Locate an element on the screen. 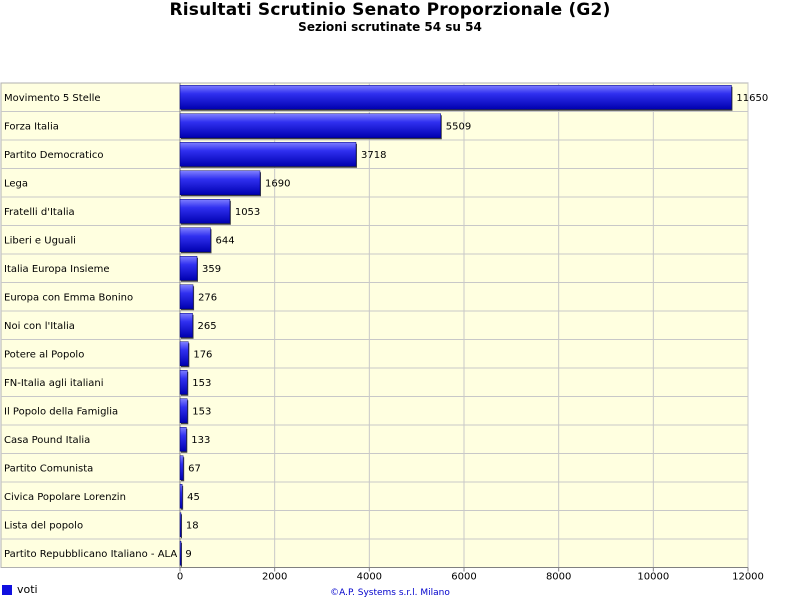 This screenshot has width=791, height=600. x-tick-label: 10000 is located at coordinates (653, 577).